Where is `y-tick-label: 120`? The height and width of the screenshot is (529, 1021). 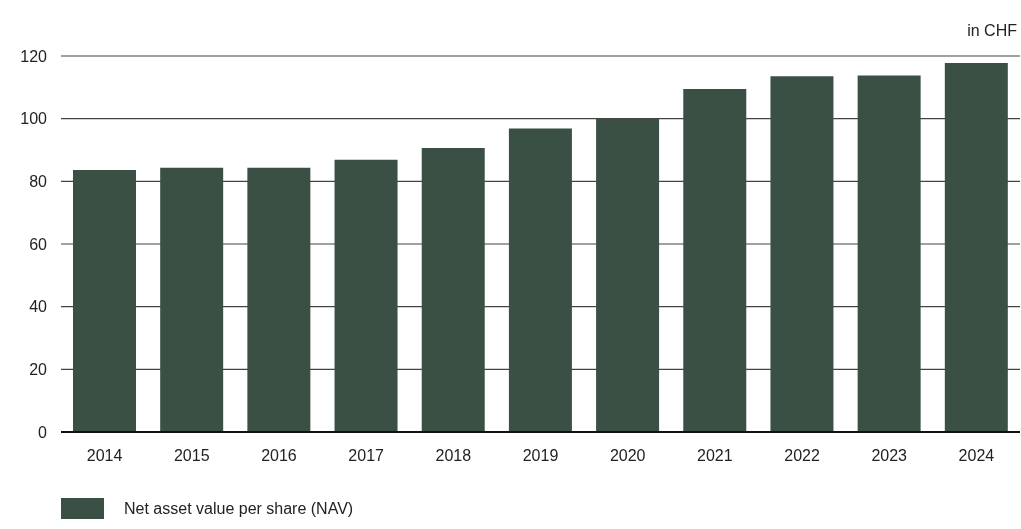 y-tick-label: 120 is located at coordinates (34, 56).